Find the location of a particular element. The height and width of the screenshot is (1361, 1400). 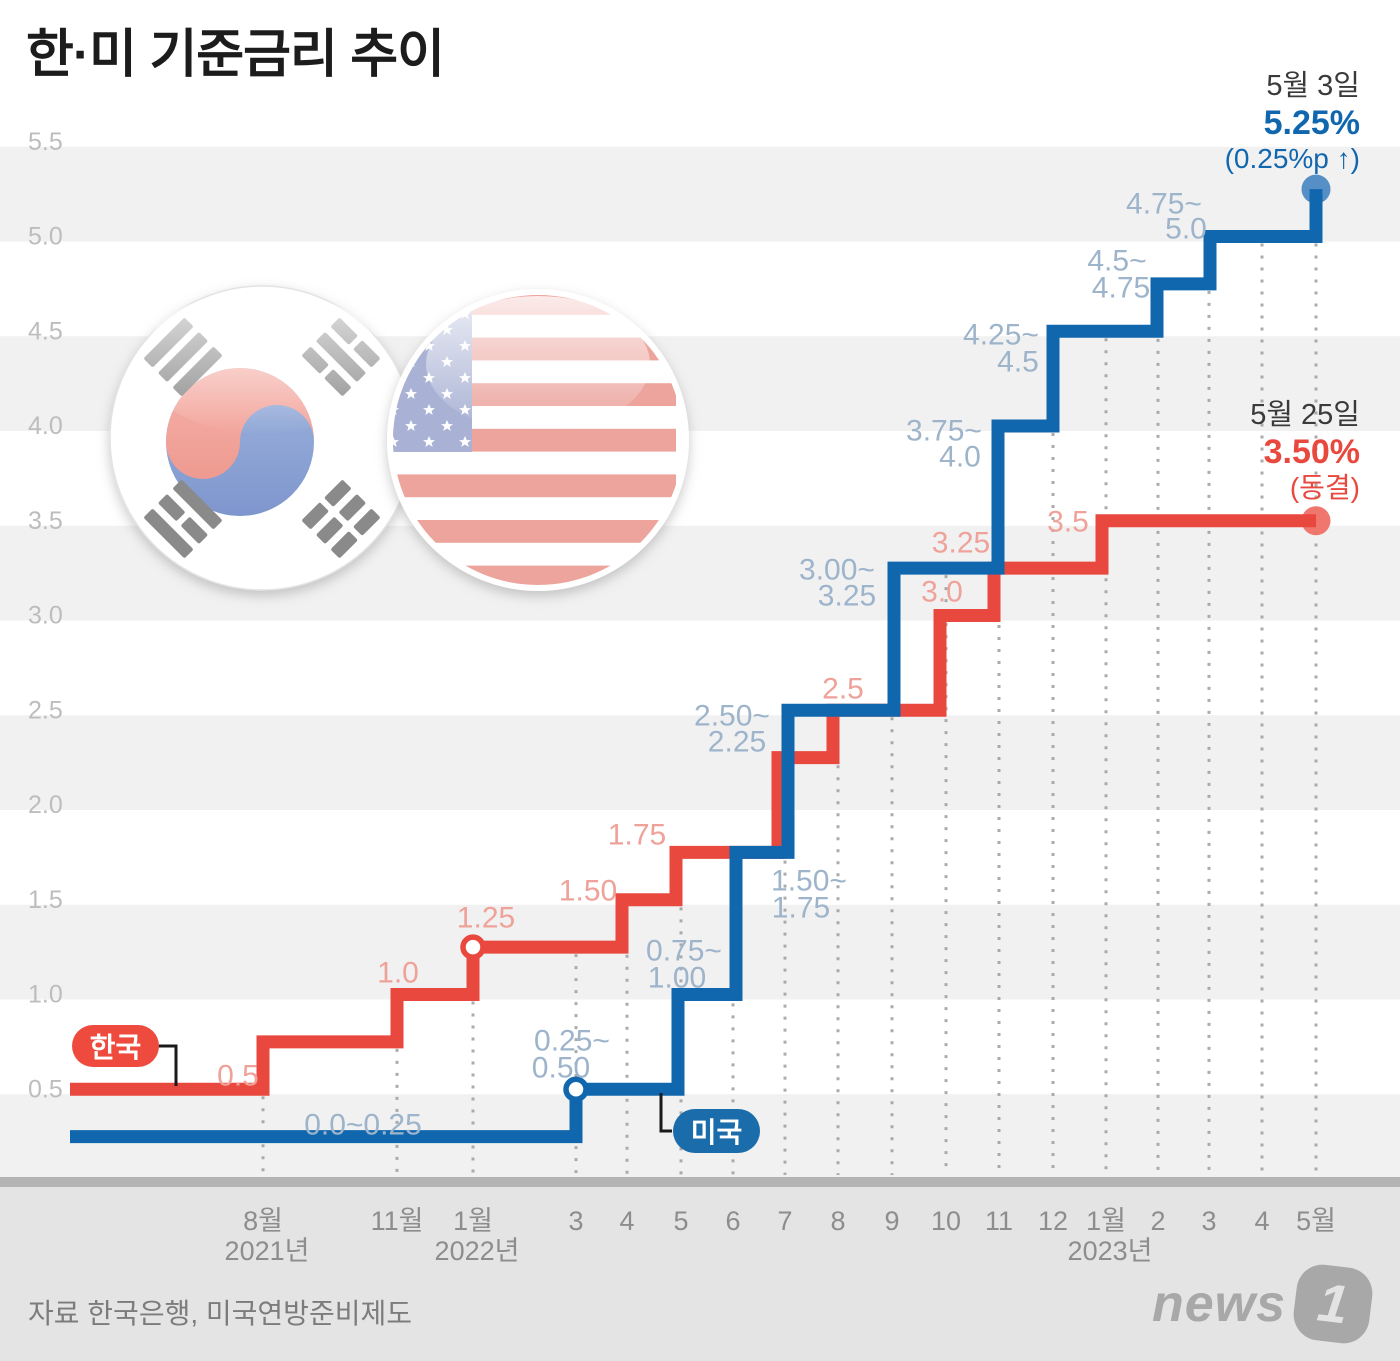

x-tick-label: 7 is located at coordinates (784, 1221).